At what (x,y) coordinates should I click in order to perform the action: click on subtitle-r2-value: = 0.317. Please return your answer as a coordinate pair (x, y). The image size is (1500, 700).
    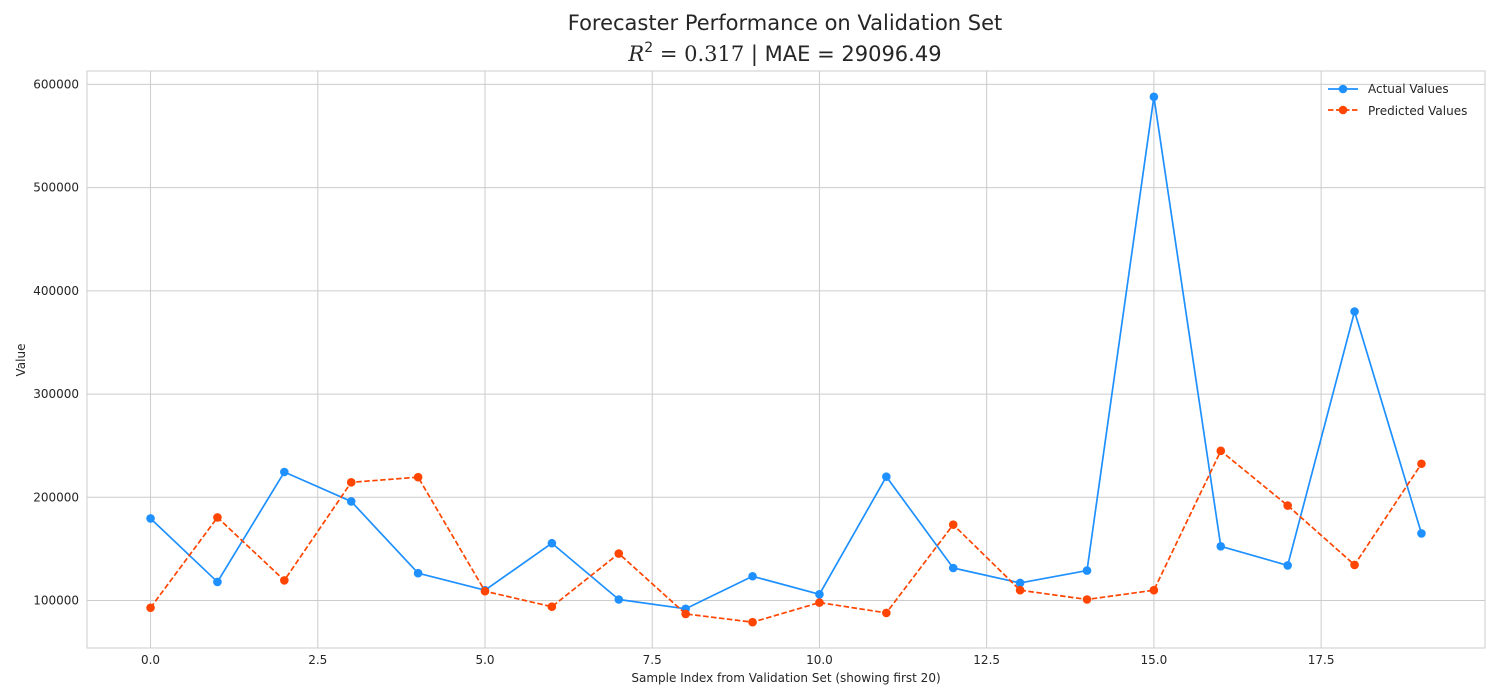
    Looking at the image, I should click on (698, 54).